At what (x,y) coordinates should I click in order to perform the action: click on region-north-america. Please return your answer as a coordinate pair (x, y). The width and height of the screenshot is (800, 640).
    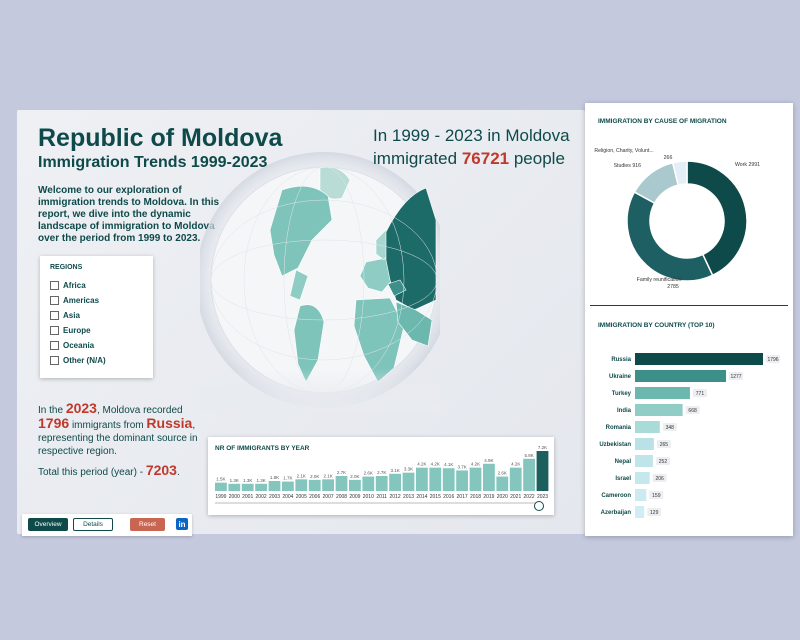
    Looking at the image, I should click on (301, 231).